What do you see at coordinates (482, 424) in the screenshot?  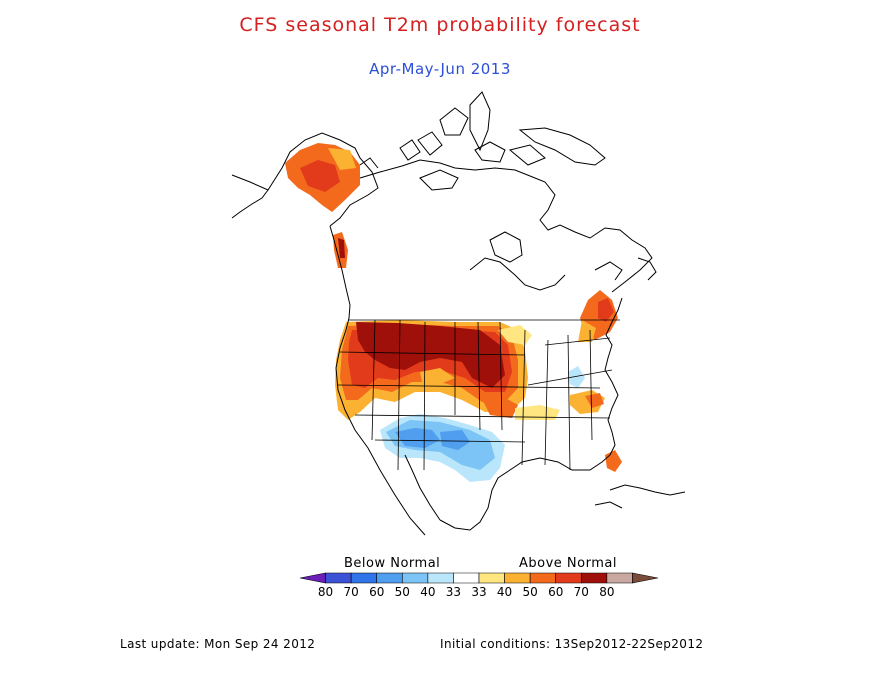 I see `southwest-cold-anomaly` at bounding box center [482, 424].